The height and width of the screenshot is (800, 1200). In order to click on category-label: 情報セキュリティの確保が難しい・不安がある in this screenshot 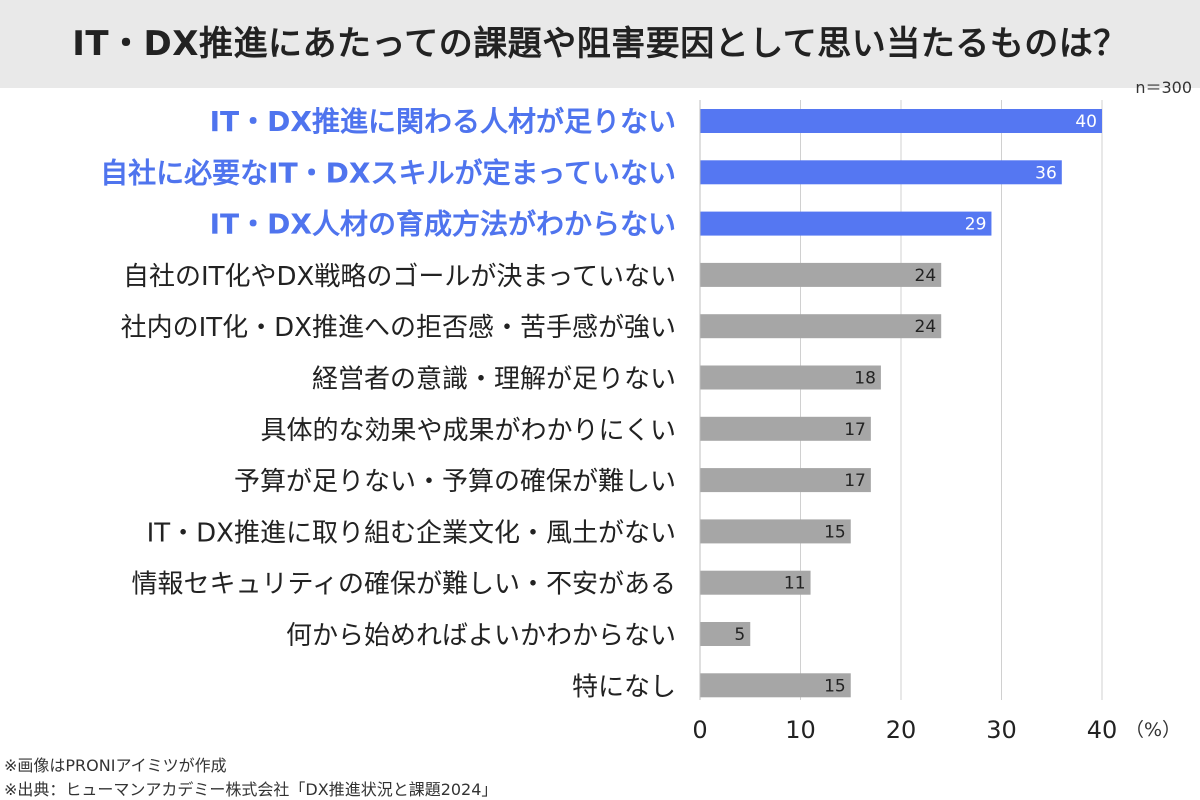, I will do `click(404, 585)`.